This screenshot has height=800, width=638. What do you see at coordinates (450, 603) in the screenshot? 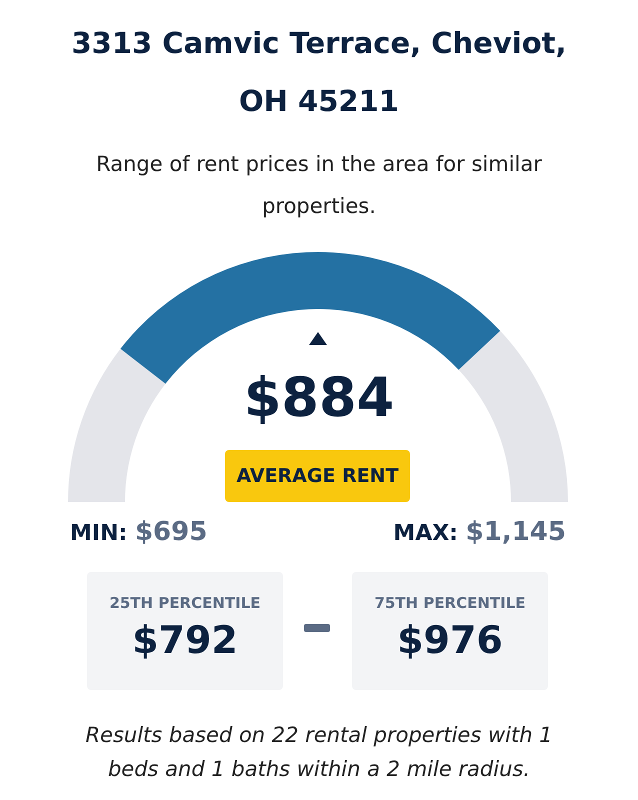
I see `text: 75TH PERCENTILE` at bounding box center [450, 603].